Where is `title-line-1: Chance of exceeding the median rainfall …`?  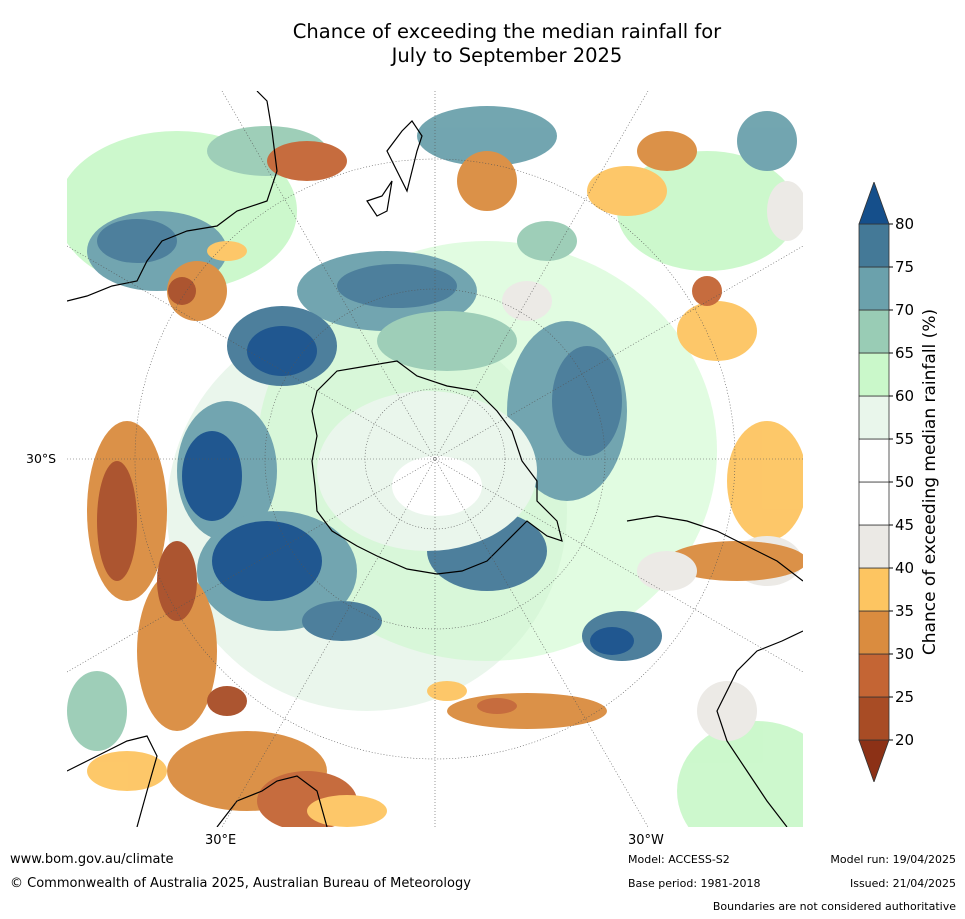
title-line-1: Chance of exceeding the median rainfall … is located at coordinates (507, 31).